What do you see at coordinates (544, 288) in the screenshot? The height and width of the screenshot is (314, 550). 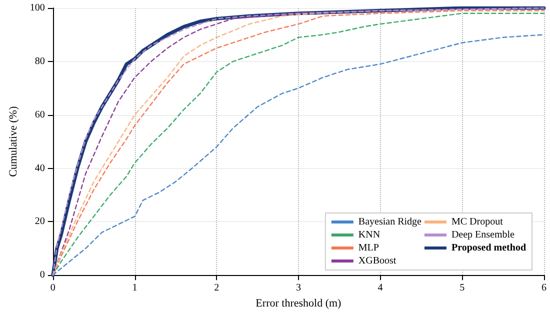 I see `x-tick-label: 6` at bounding box center [544, 288].